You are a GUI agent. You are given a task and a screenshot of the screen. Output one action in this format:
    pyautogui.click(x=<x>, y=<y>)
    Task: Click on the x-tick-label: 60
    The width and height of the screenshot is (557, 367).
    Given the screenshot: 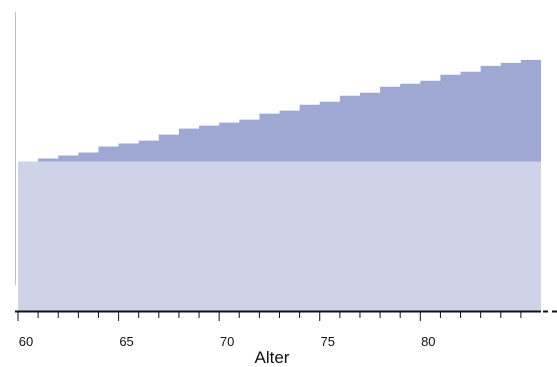 What is the action you would take?
    pyautogui.click(x=26, y=341)
    